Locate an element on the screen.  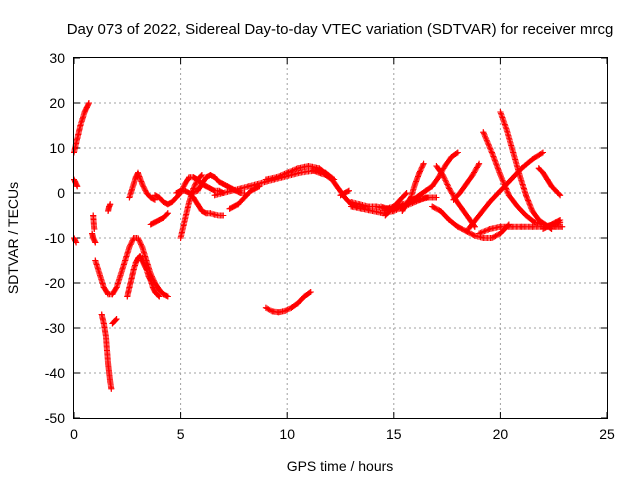
y-tick-label: -30 is located at coordinates (55, 328).